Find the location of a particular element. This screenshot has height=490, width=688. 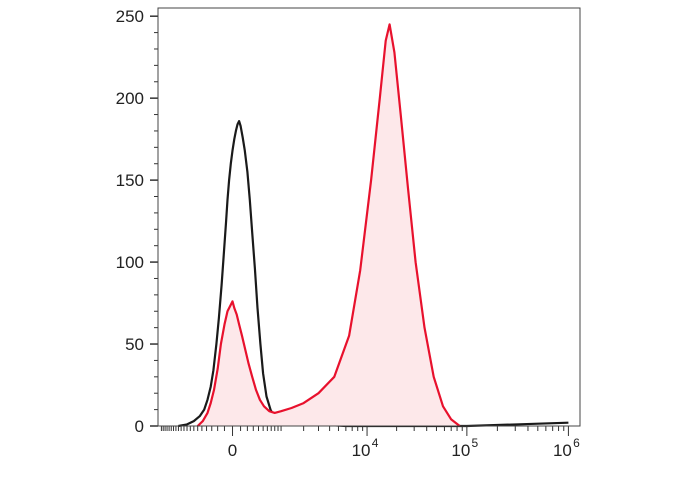

y-axis: 0 50 100 150 200 250 is located at coordinates (137, 221).